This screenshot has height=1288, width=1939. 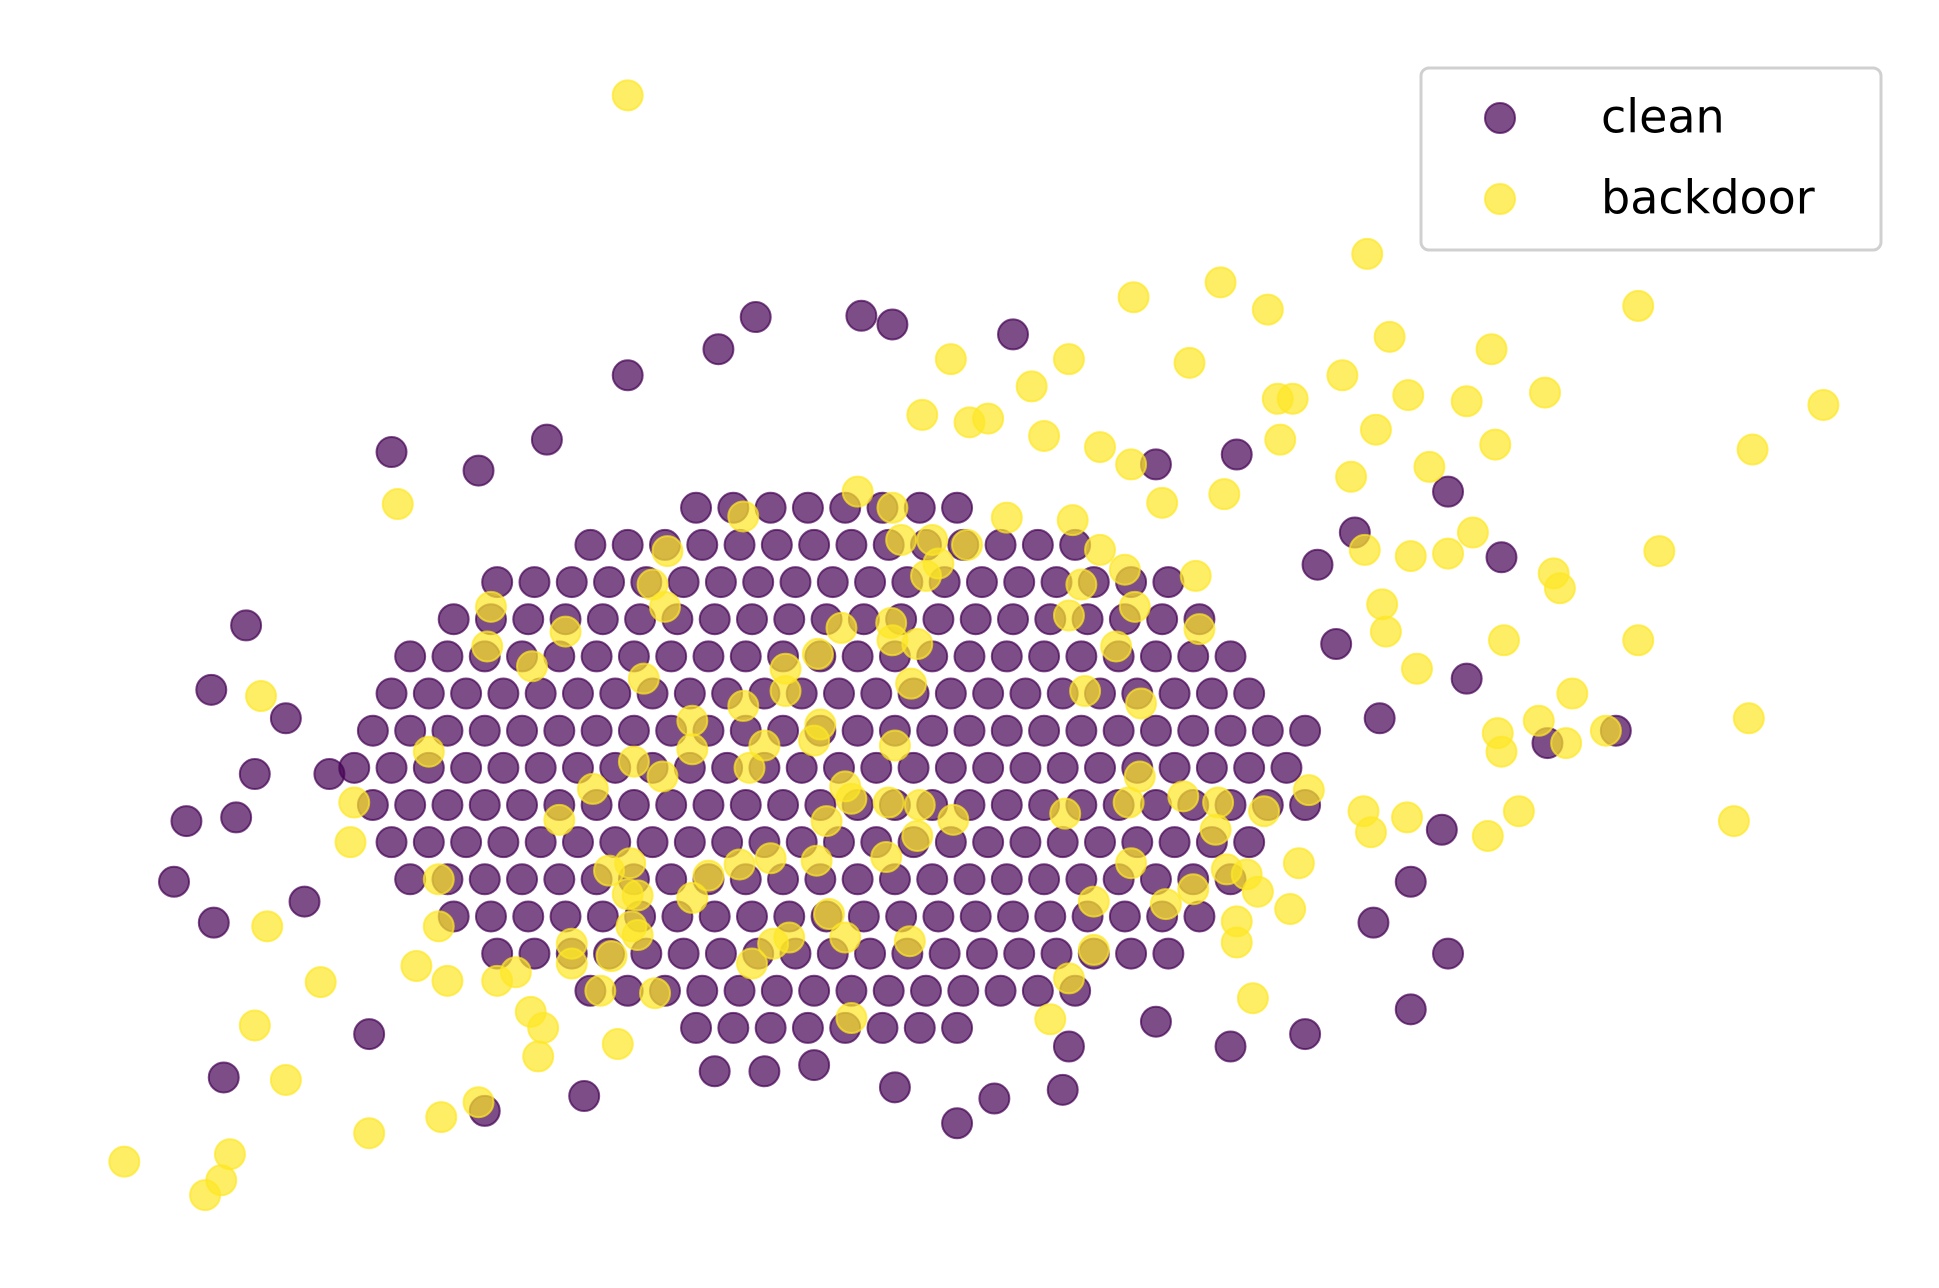 I want to click on legend: clean backdoor, so click(x=1651, y=159).